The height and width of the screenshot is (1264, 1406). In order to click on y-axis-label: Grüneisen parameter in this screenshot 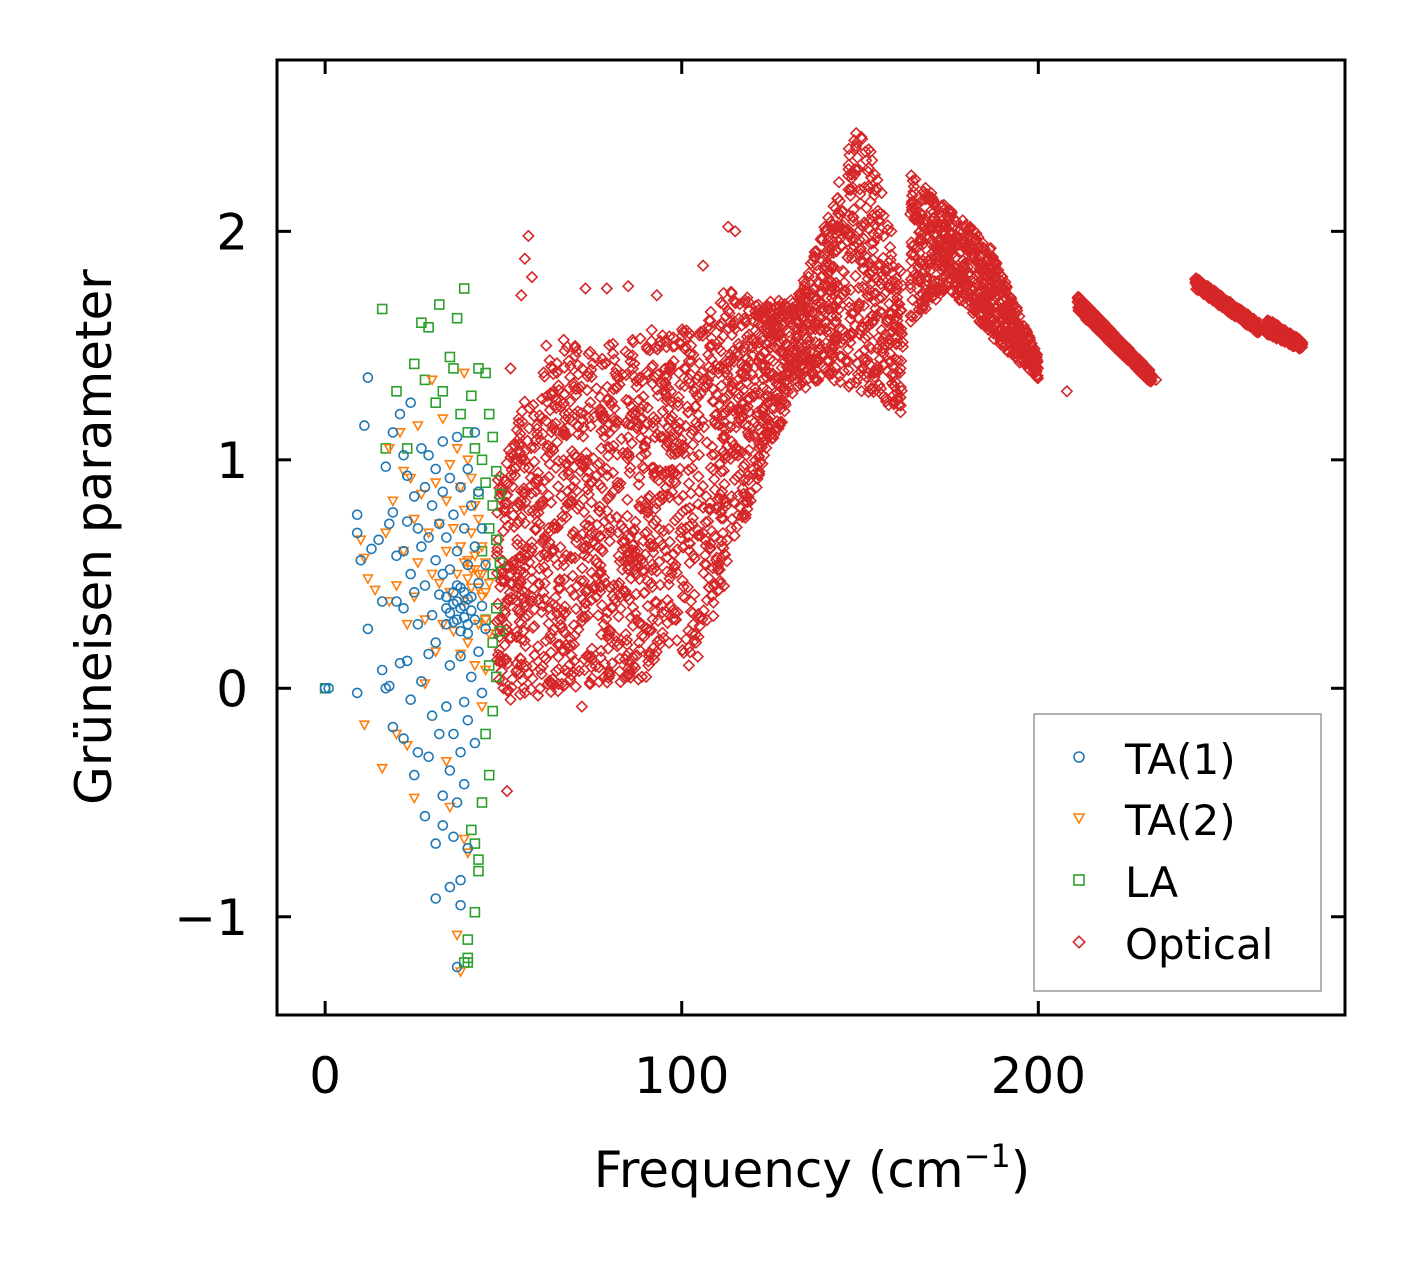, I will do `click(94, 537)`.